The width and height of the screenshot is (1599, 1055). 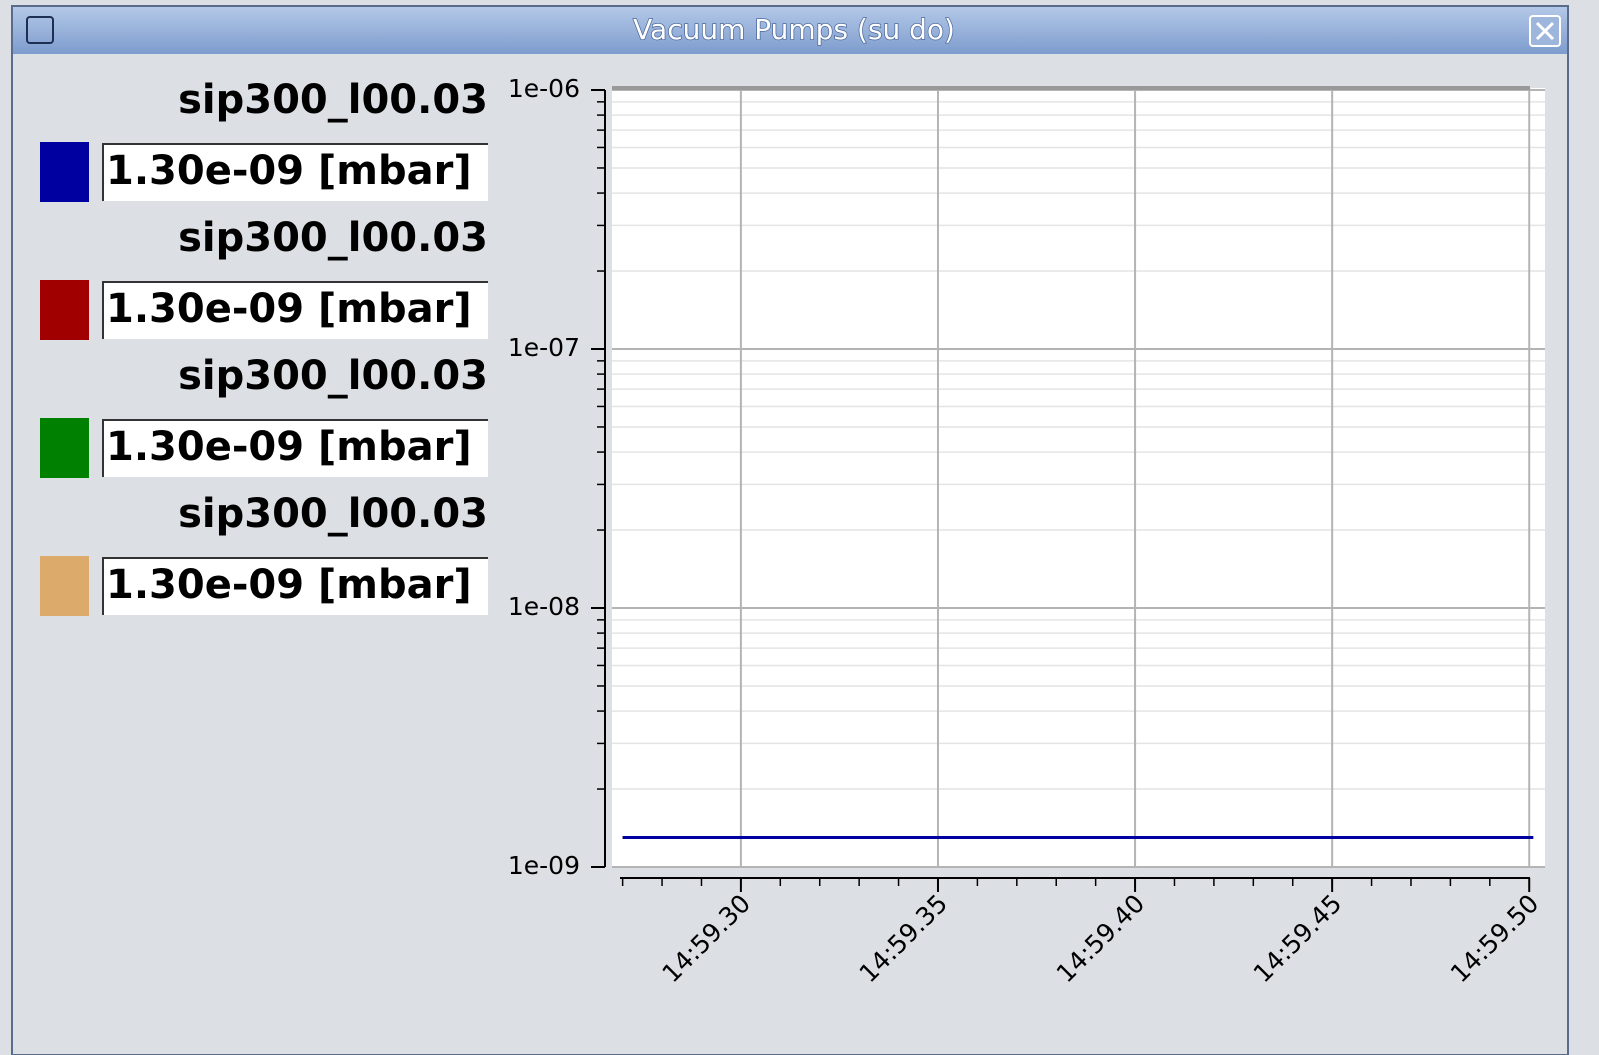 What do you see at coordinates (544, 347) in the screenshot?
I see `y-tick-label: 1e-07` at bounding box center [544, 347].